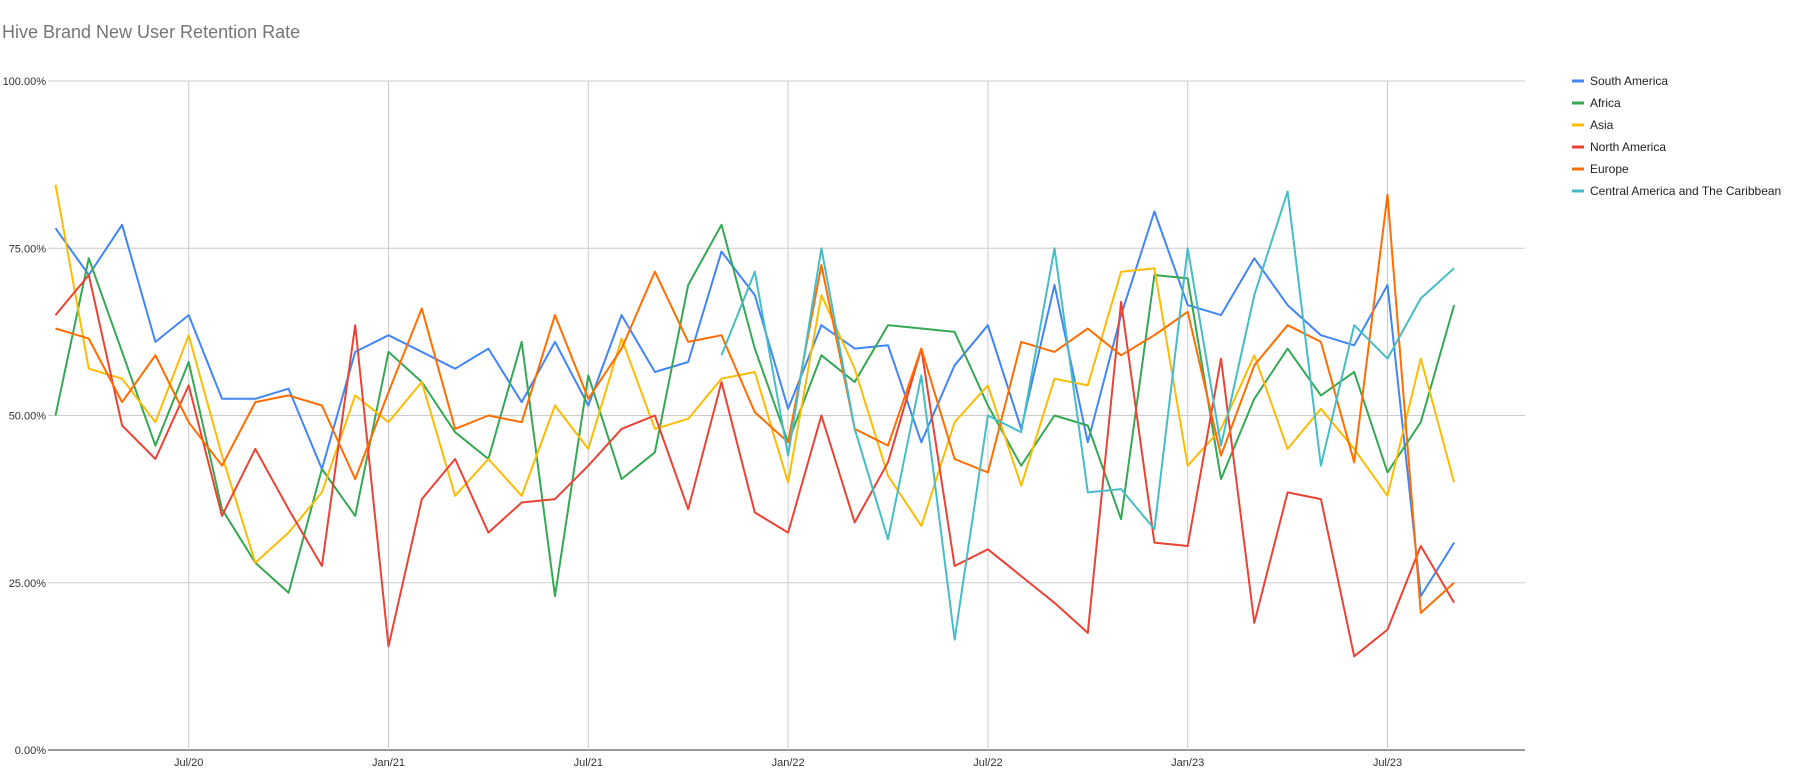 Image resolution: width=1808 pixels, height=783 pixels. I want to click on legend-label: Europe, so click(1609, 169).